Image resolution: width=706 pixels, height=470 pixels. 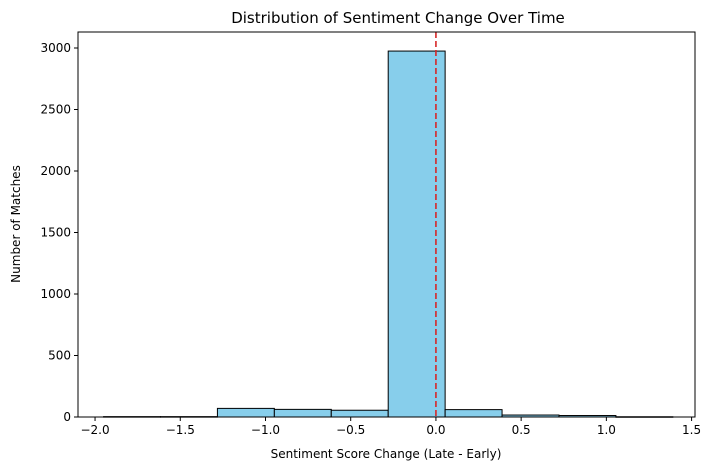 What do you see at coordinates (691, 430) in the screenshot?
I see `x-tick-label-7: 1.5` at bounding box center [691, 430].